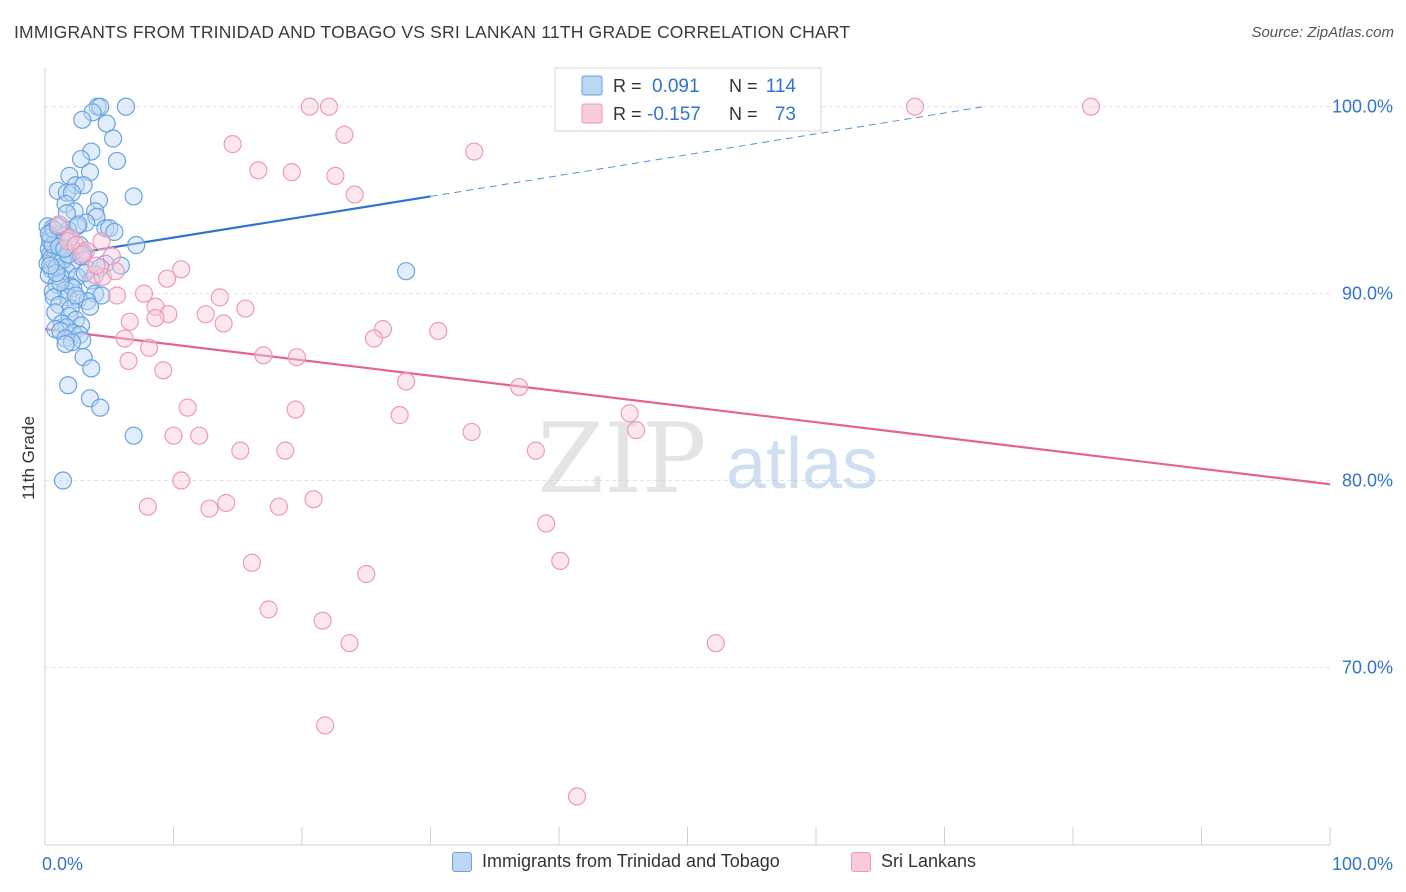  I want to click on legend-item-trinidad: Immigrants from Trinidad and Tobago, so click(616, 861).